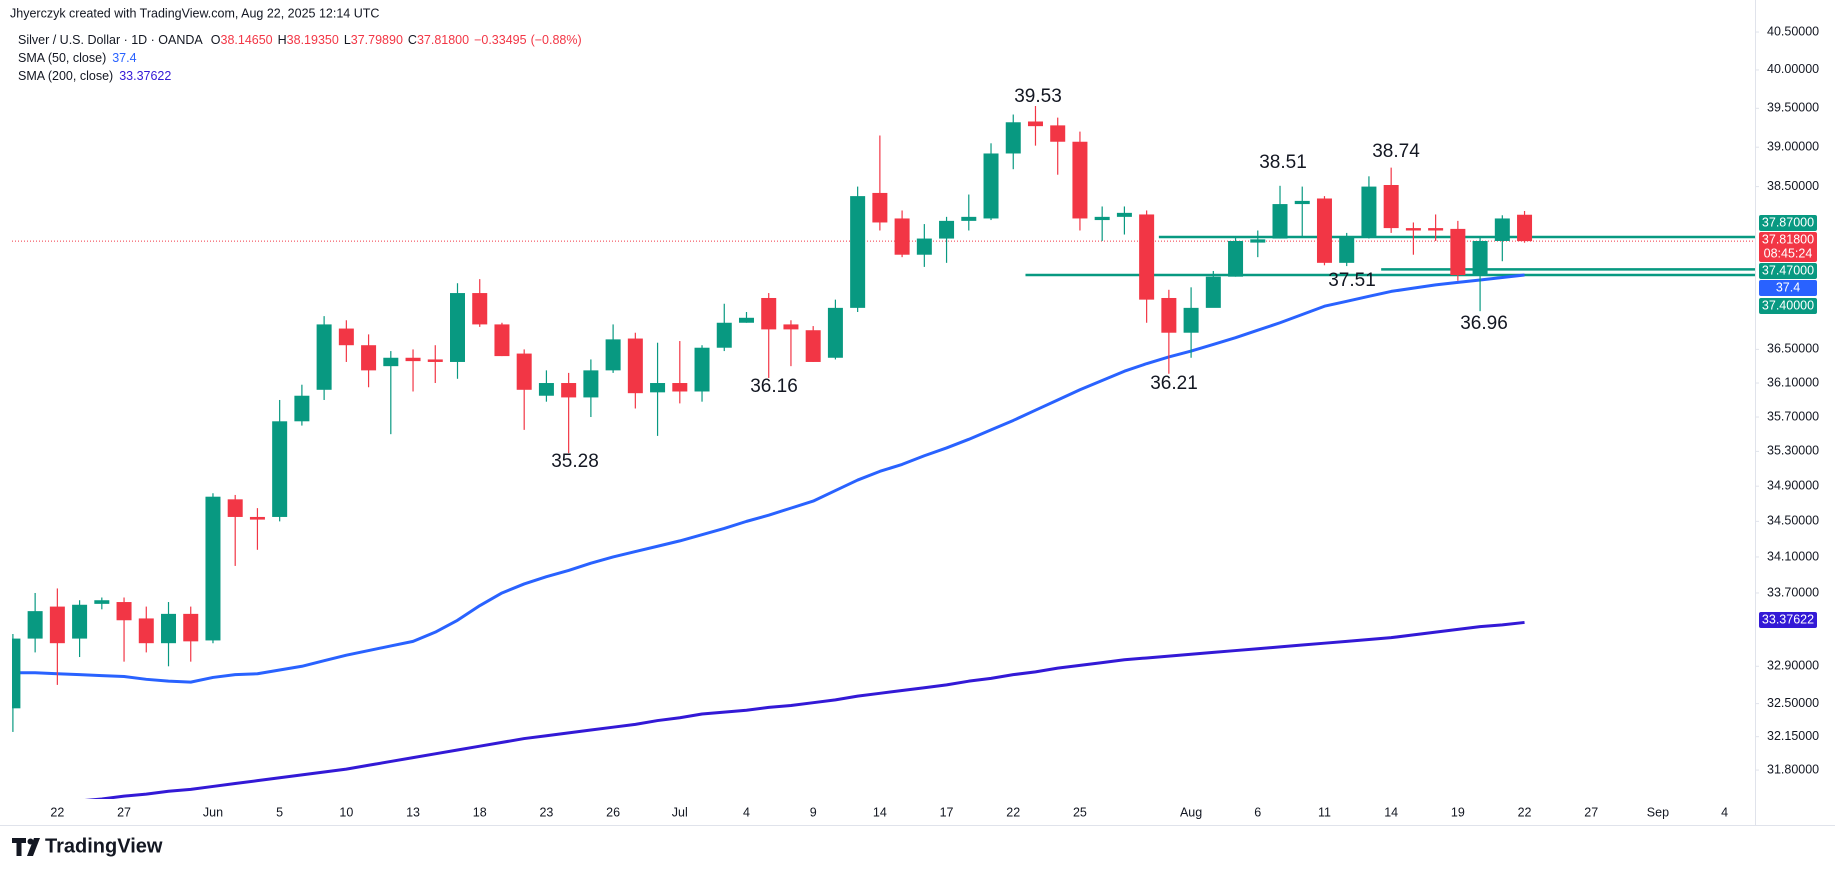 The image size is (1835, 875). I want to click on legend-value: 33.37622, so click(145, 76).